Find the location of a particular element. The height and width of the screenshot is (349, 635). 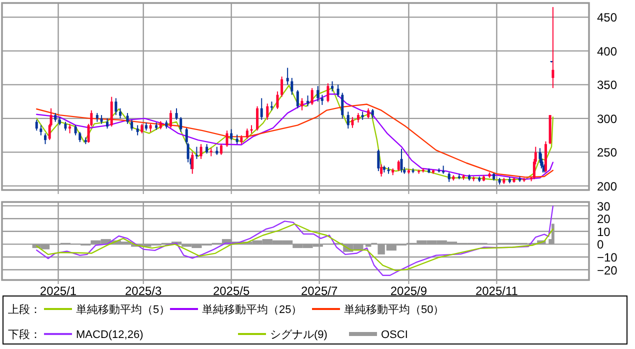

y-tick-label: 450 is located at coordinates (607, 17).